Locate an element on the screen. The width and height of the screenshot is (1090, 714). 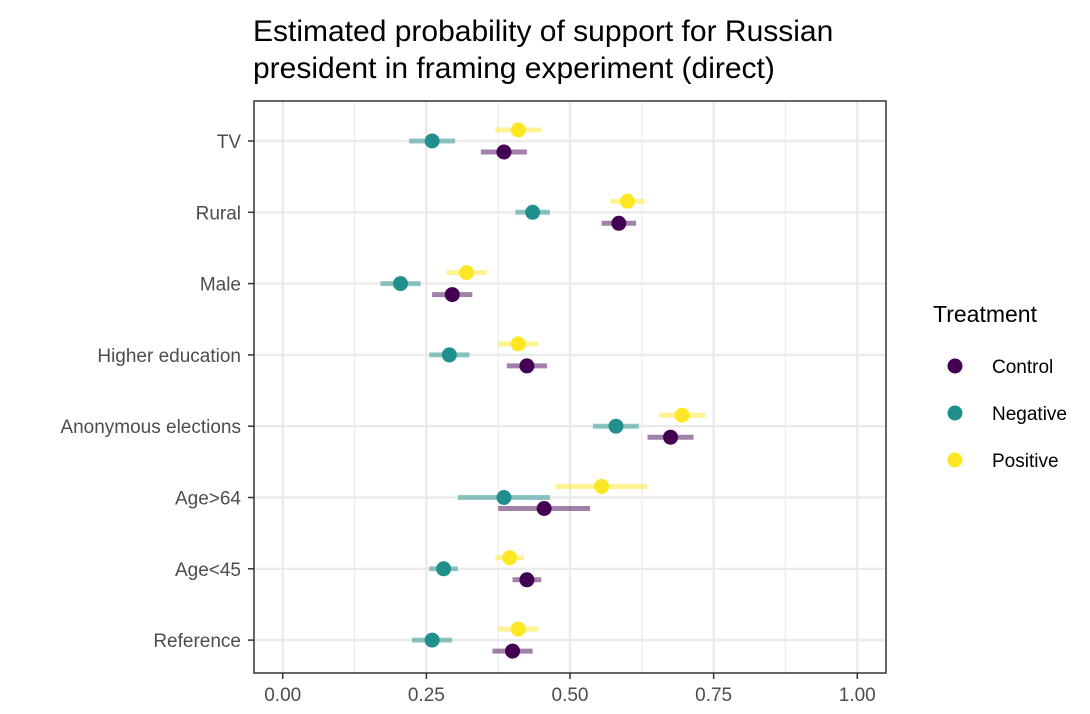
legend-label-negative: Negative is located at coordinates (1029, 414).